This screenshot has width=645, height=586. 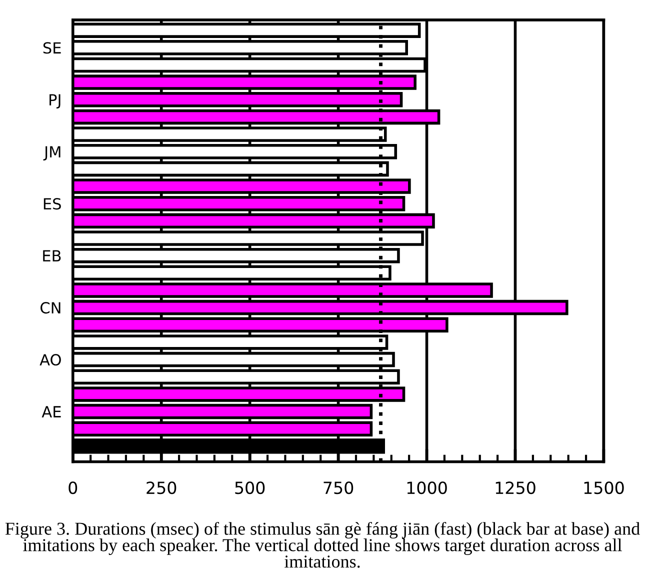 What do you see at coordinates (51, 412) in the screenshot?
I see `y-tick-label: AE` at bounding box center [51, 412].